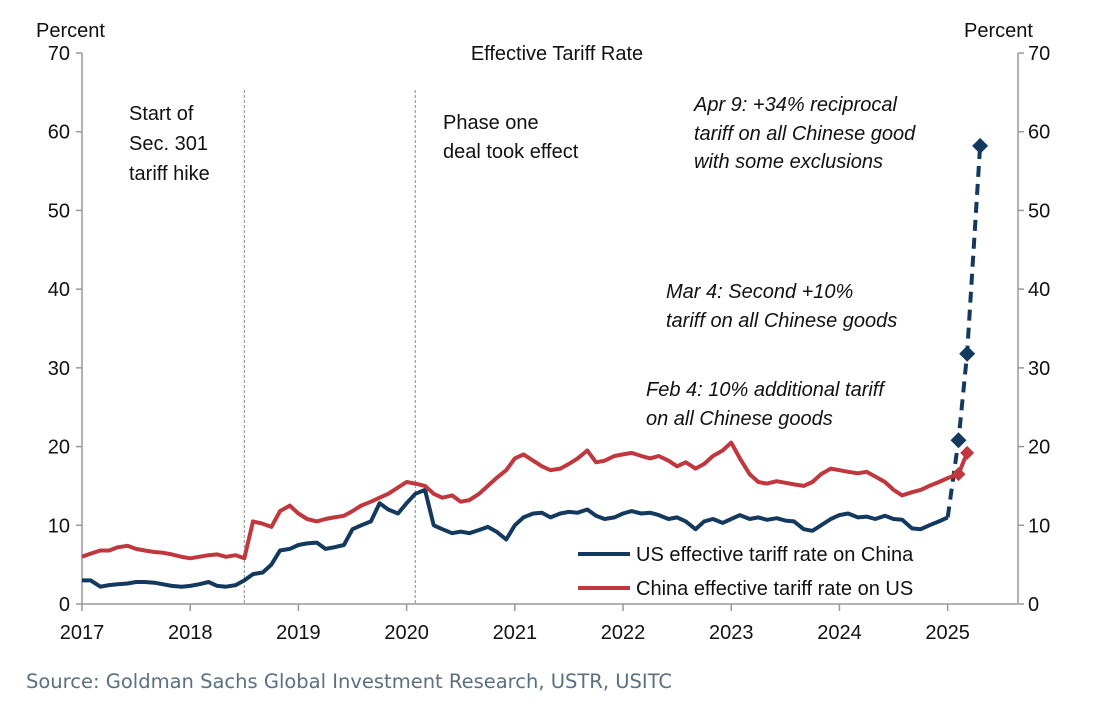 The height and width of the screenshot is (724, 1116). Describe the element at coordinates (1039, 54) in the screenshot. I see `y-tick-label-right: 70` at that location.